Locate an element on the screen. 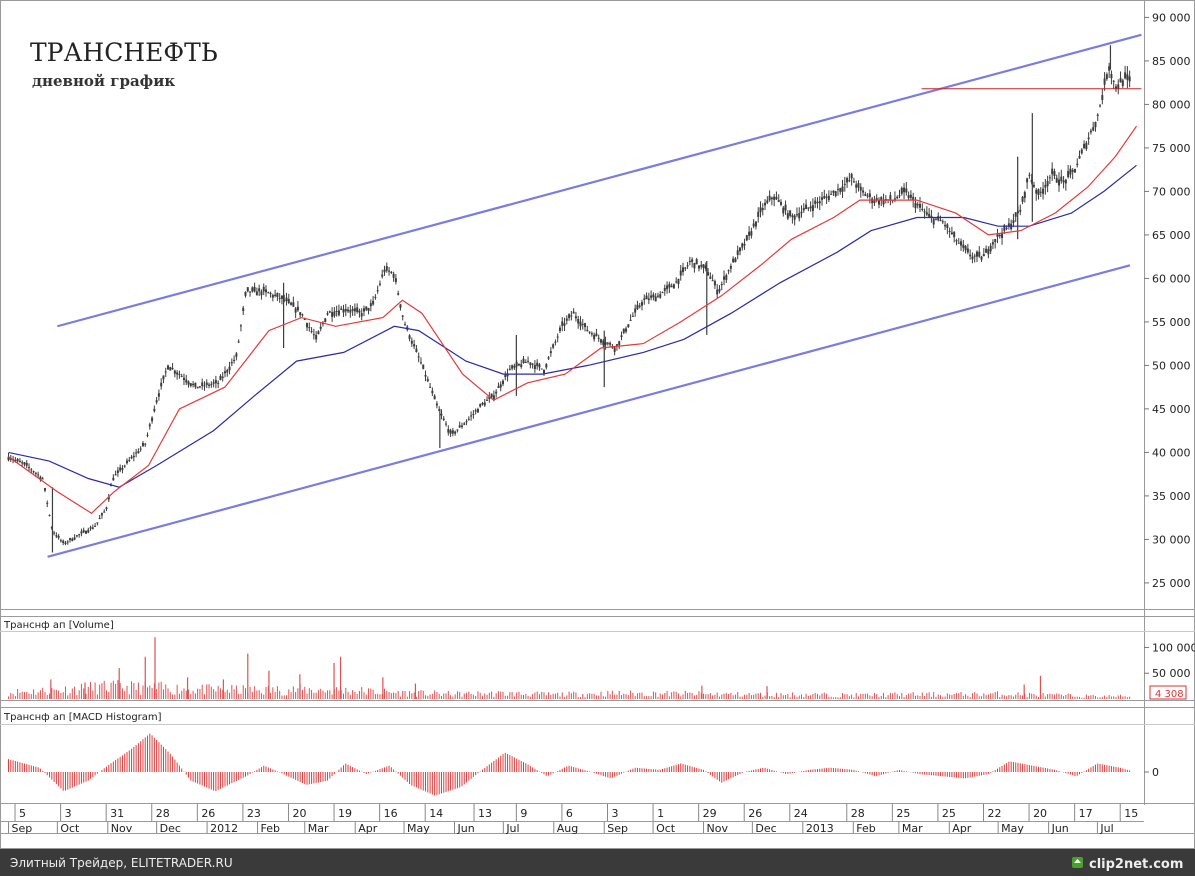 This screenshot has height=880, width=1195. price-y-tick-label: 90 000 is located at coordinates (1171, 17).